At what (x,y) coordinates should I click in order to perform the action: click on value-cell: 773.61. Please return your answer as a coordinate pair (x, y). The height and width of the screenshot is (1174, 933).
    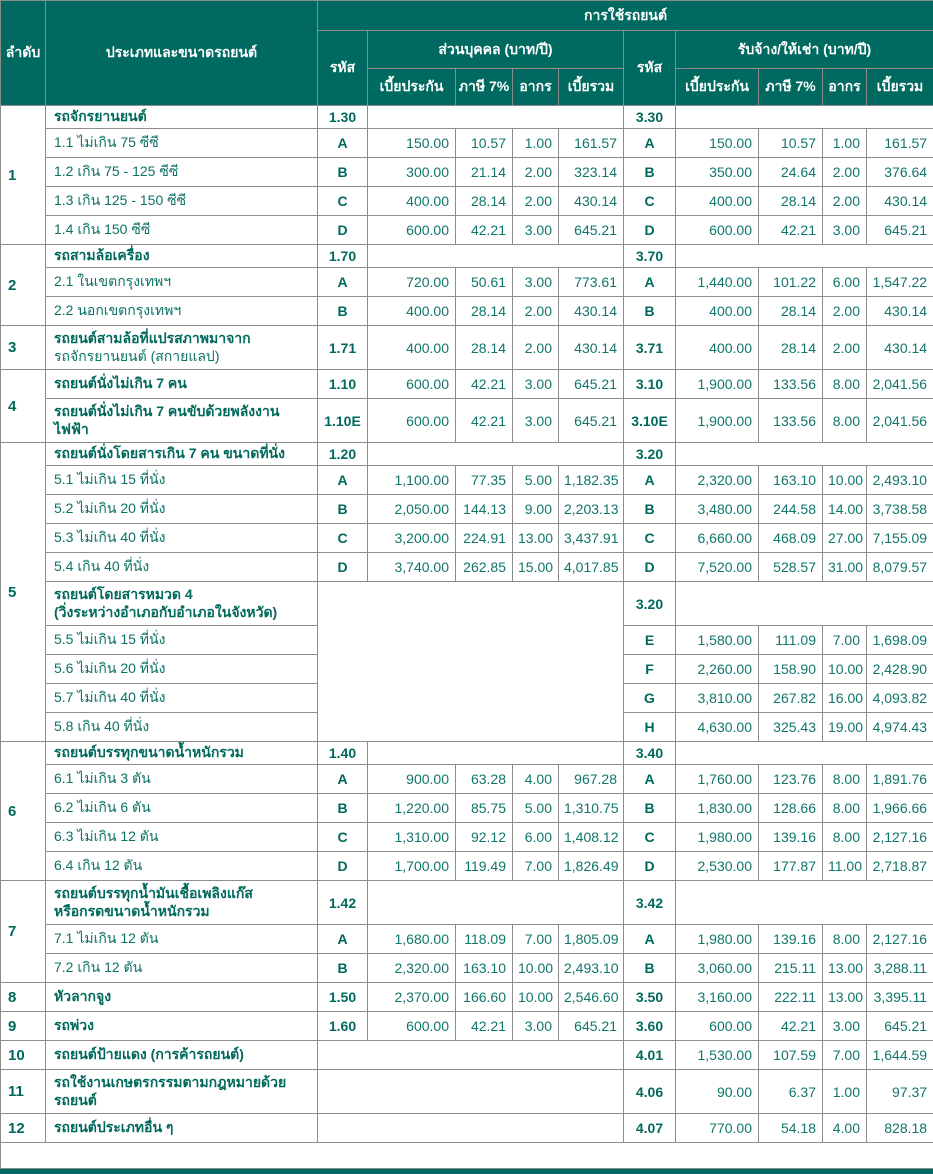
    Looking at the image, I should click on (591, 282).